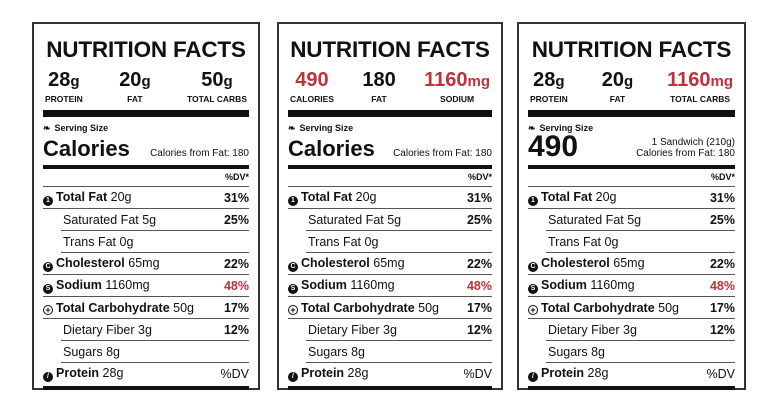  I want to click on nutrient-percent: 48%, so click(236, 285).